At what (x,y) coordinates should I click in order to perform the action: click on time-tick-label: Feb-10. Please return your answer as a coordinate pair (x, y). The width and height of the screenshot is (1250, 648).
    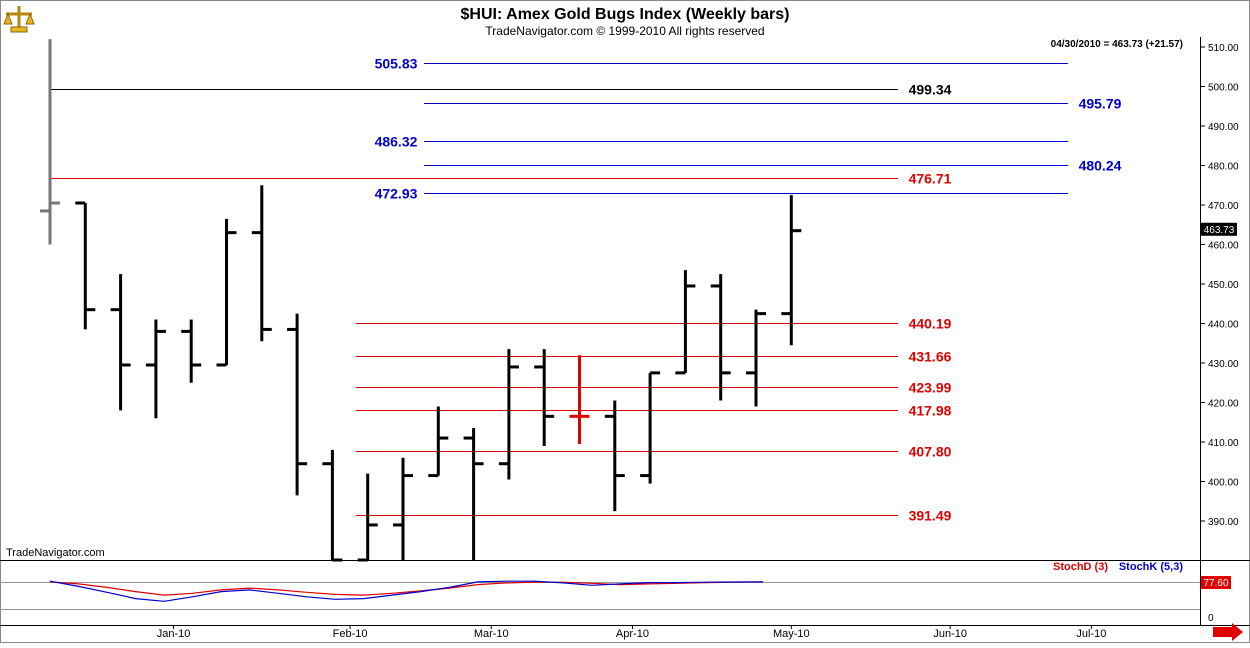
    Looking at the image, I should click on (350, 634).